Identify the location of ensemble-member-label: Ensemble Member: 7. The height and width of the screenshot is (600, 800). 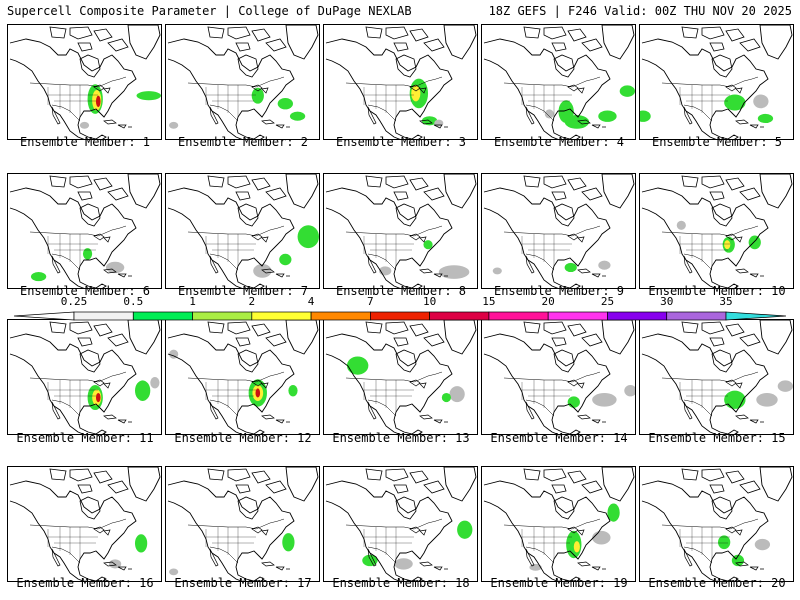
(243, 291).